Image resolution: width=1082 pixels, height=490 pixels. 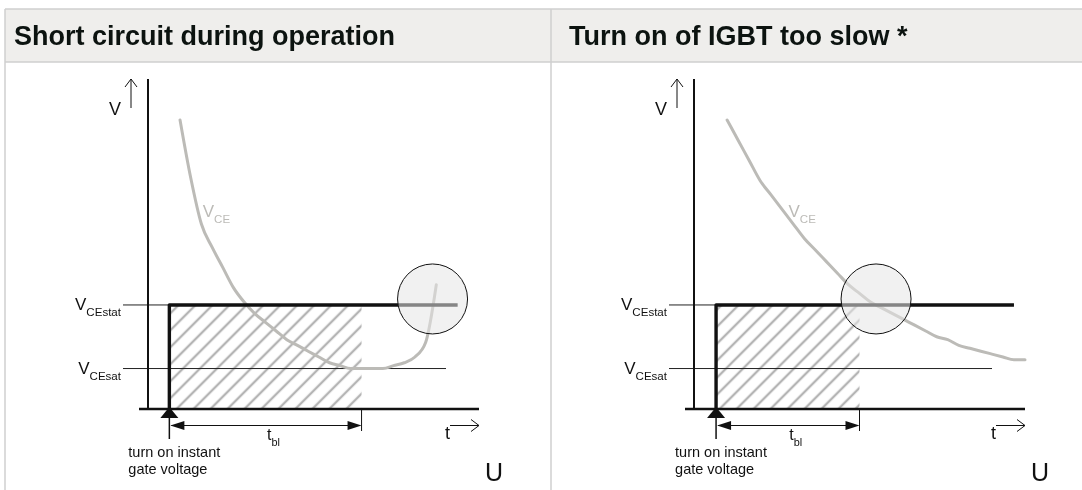 I want to click on chart-title: Turn on of IGBT too slow *, so click(x=738, y=36).